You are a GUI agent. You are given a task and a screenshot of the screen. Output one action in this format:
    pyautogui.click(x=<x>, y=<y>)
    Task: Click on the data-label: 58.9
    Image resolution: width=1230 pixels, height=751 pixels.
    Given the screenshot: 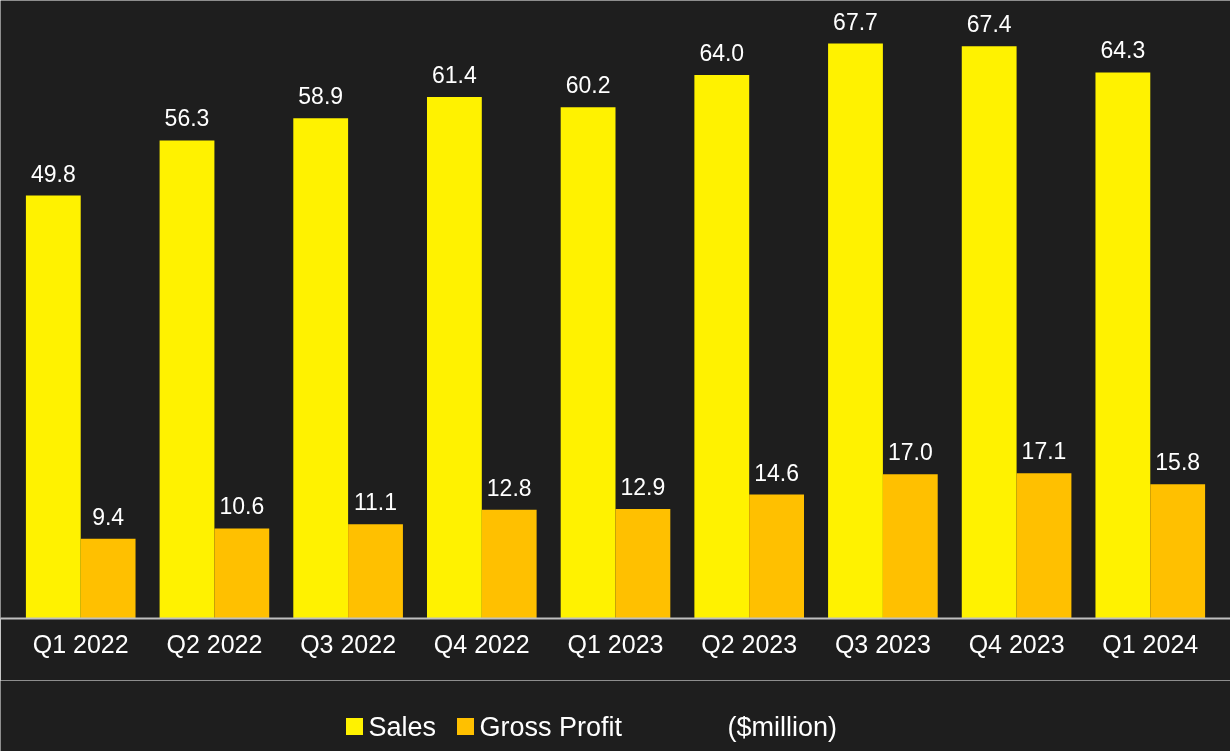 What is the action you would take?
    pyautogui.click(x=321, y=96)
    